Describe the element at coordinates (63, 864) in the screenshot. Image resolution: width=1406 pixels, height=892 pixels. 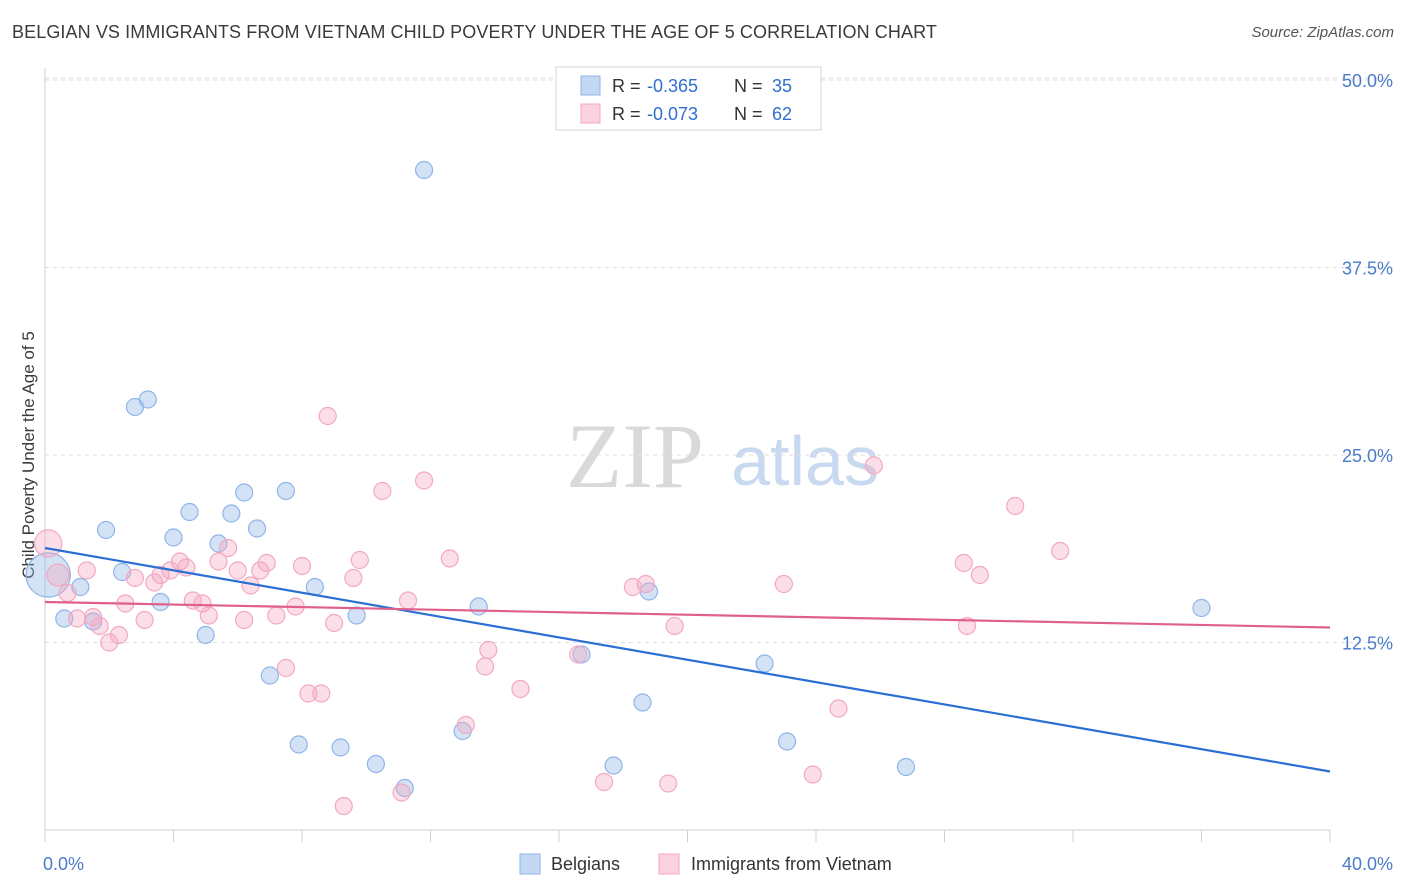
I see `x-tick-label-min: 0.0%` at that location.